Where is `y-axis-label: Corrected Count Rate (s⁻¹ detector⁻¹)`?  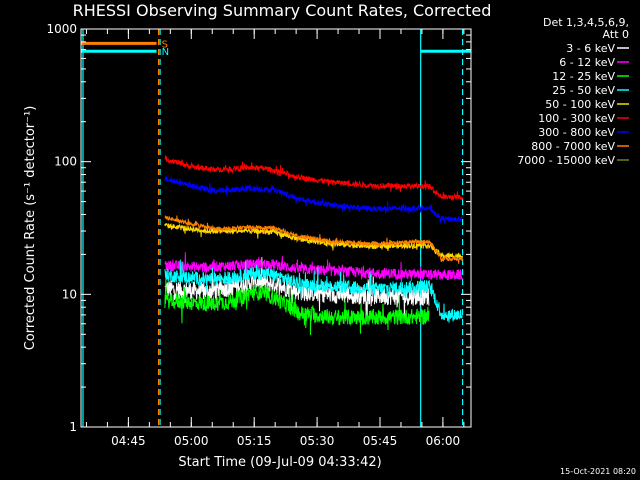
y-axis-label: Corrected Count Rate (s⁻¹ detector⁻¹) is located at coordinates (30, 228).